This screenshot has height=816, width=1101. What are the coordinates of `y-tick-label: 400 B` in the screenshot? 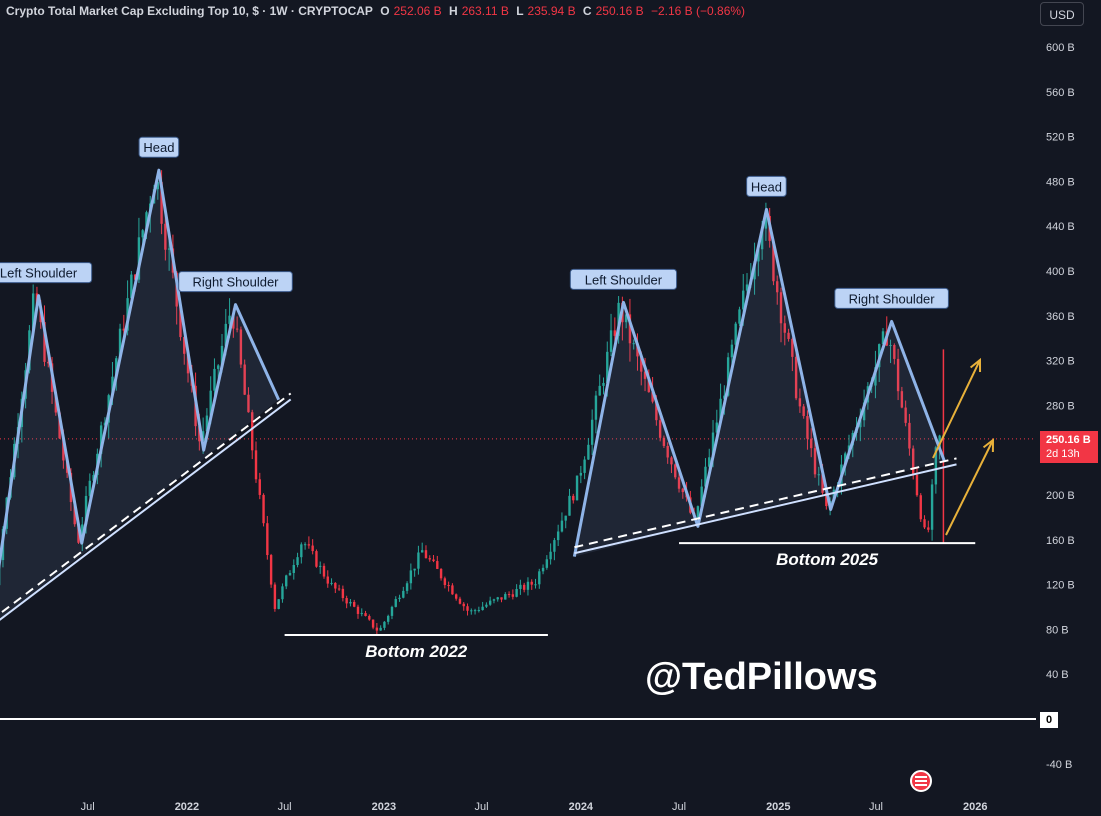 It's located at (1060, 272).